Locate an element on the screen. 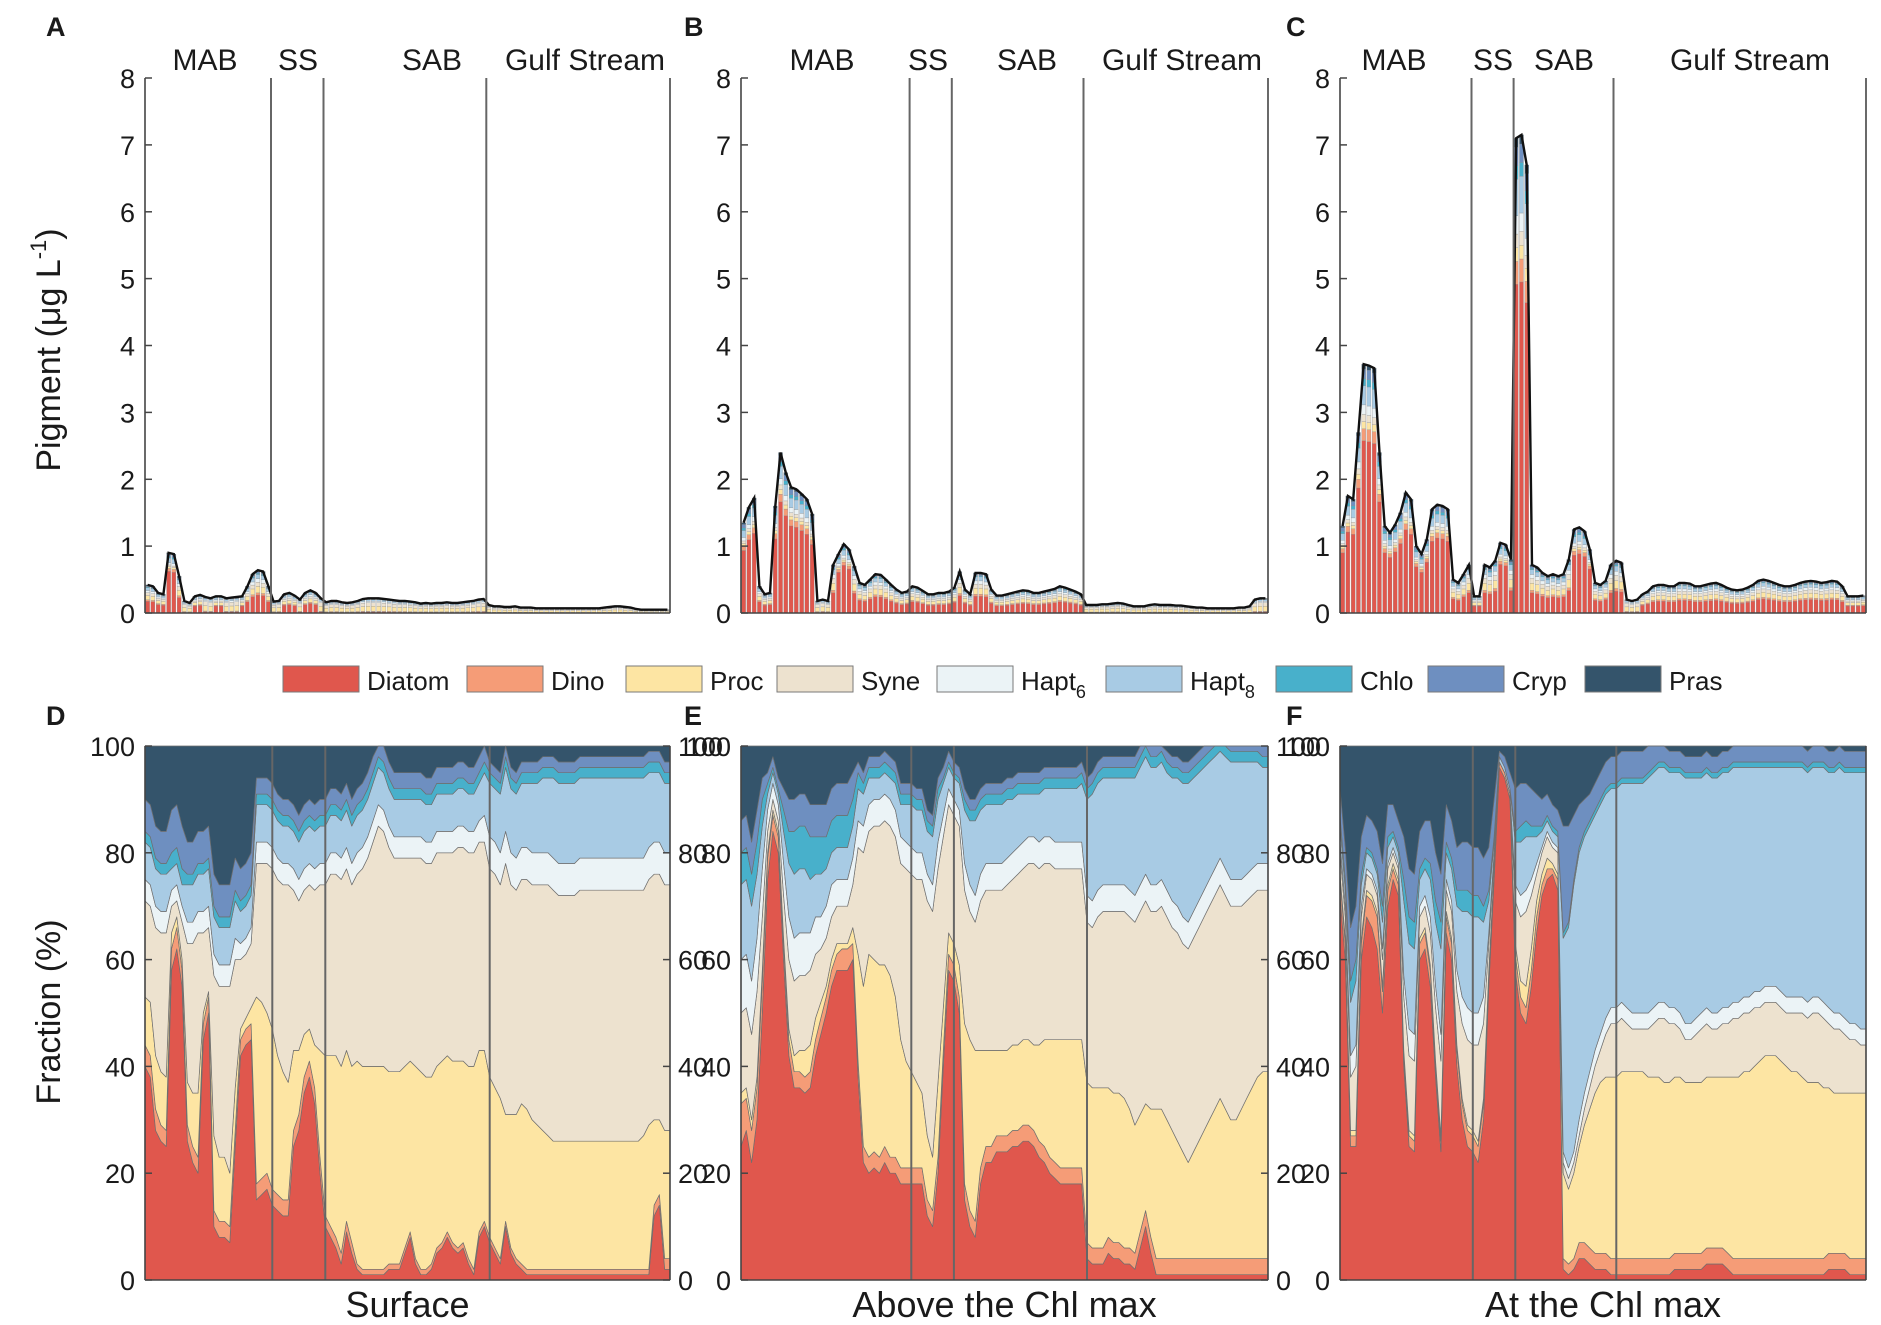  y-tick-label-right: 80 is located at coordinates (693, 854).